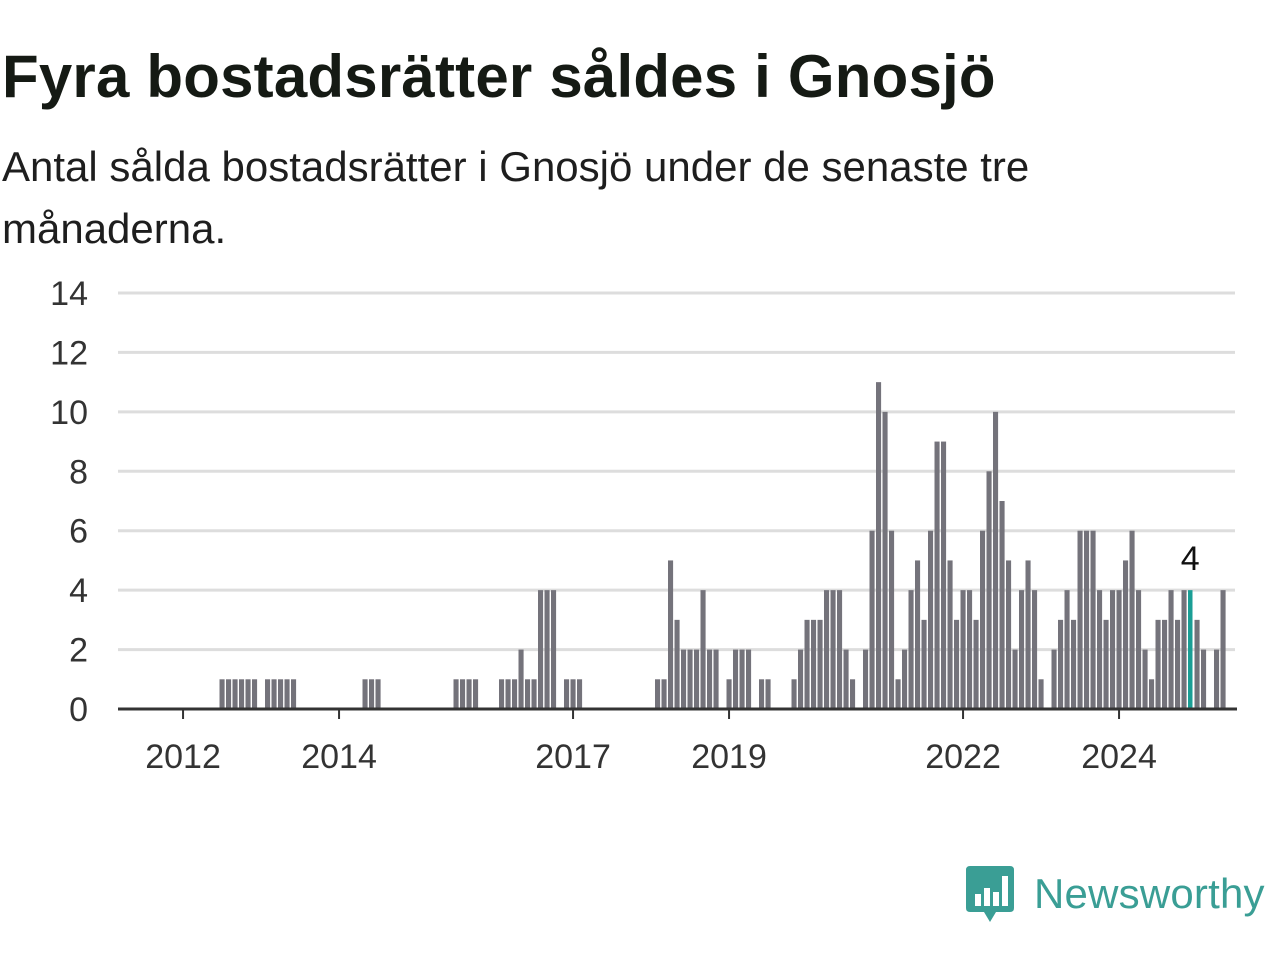 This screenshot has width=1280, height=960. I want to click on x-tick-label: 2017, so click(573, 757).